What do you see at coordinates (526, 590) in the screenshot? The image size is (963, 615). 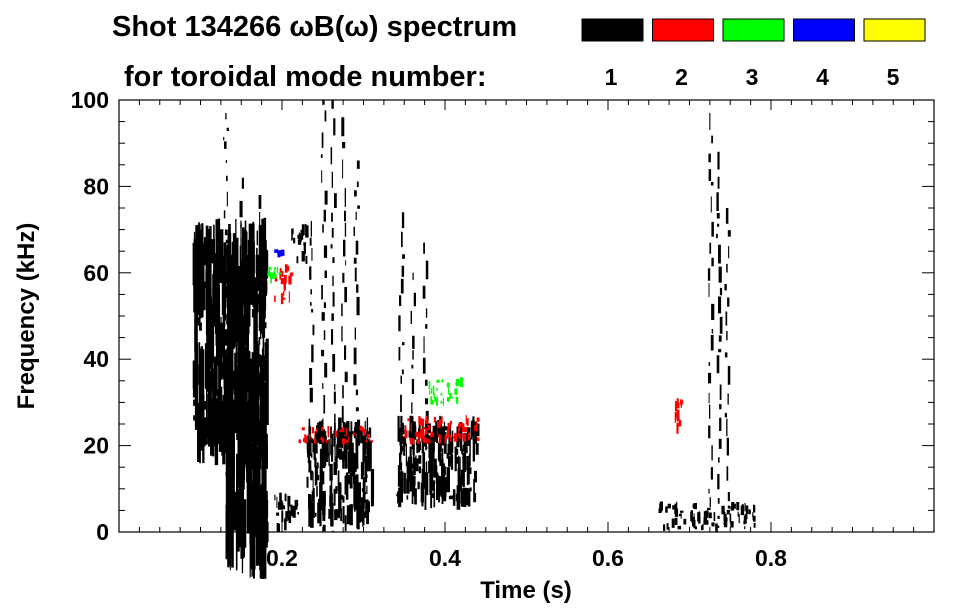 I see `x-axis-label: Time (s)` at bounding box center [526, 590].